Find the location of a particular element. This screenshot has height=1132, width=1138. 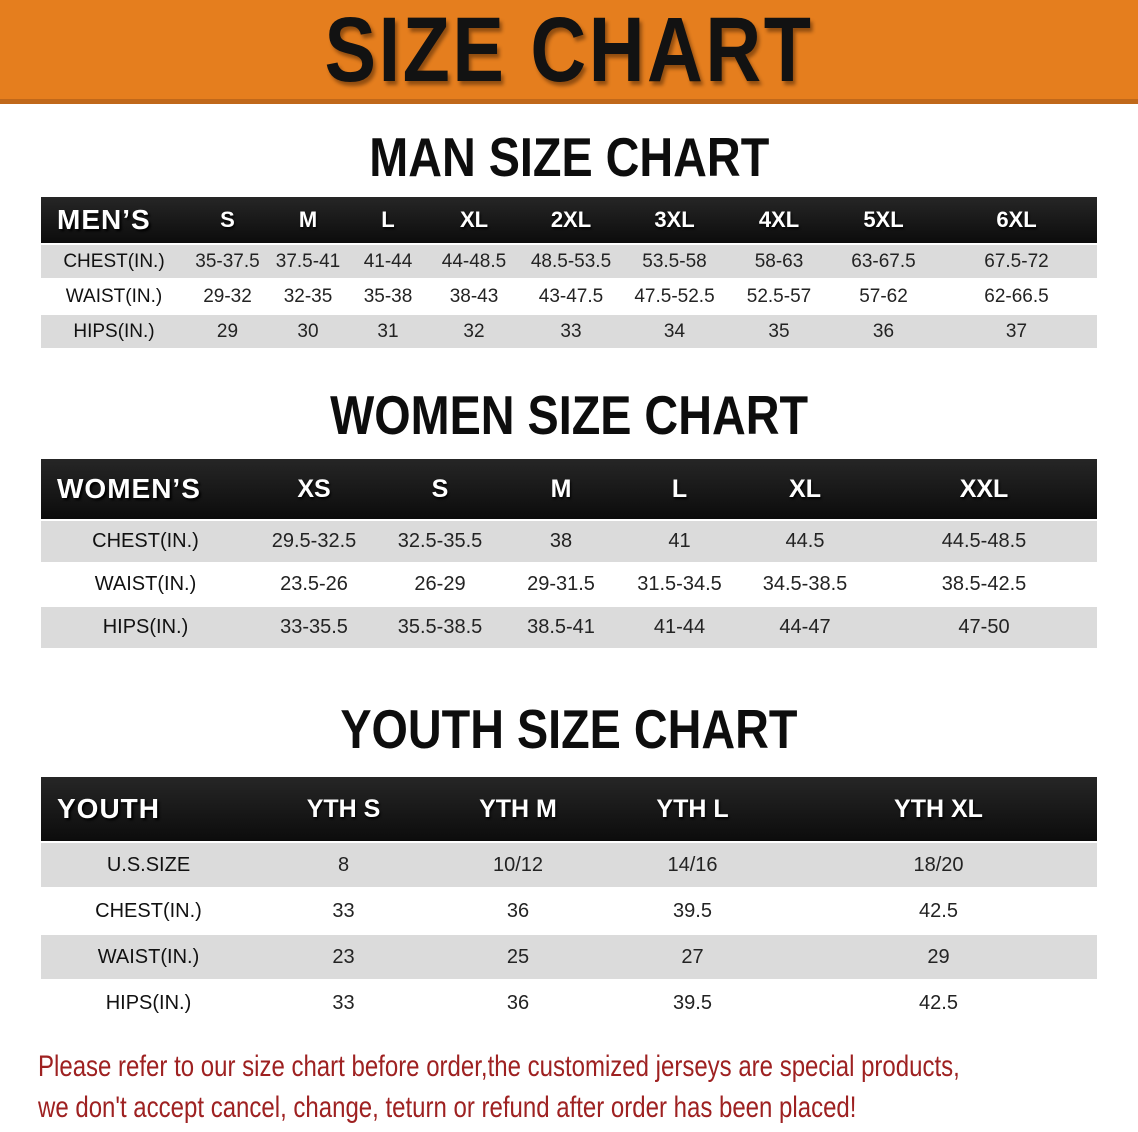

size-value: 38-43 is located at coordinates (474, 296).